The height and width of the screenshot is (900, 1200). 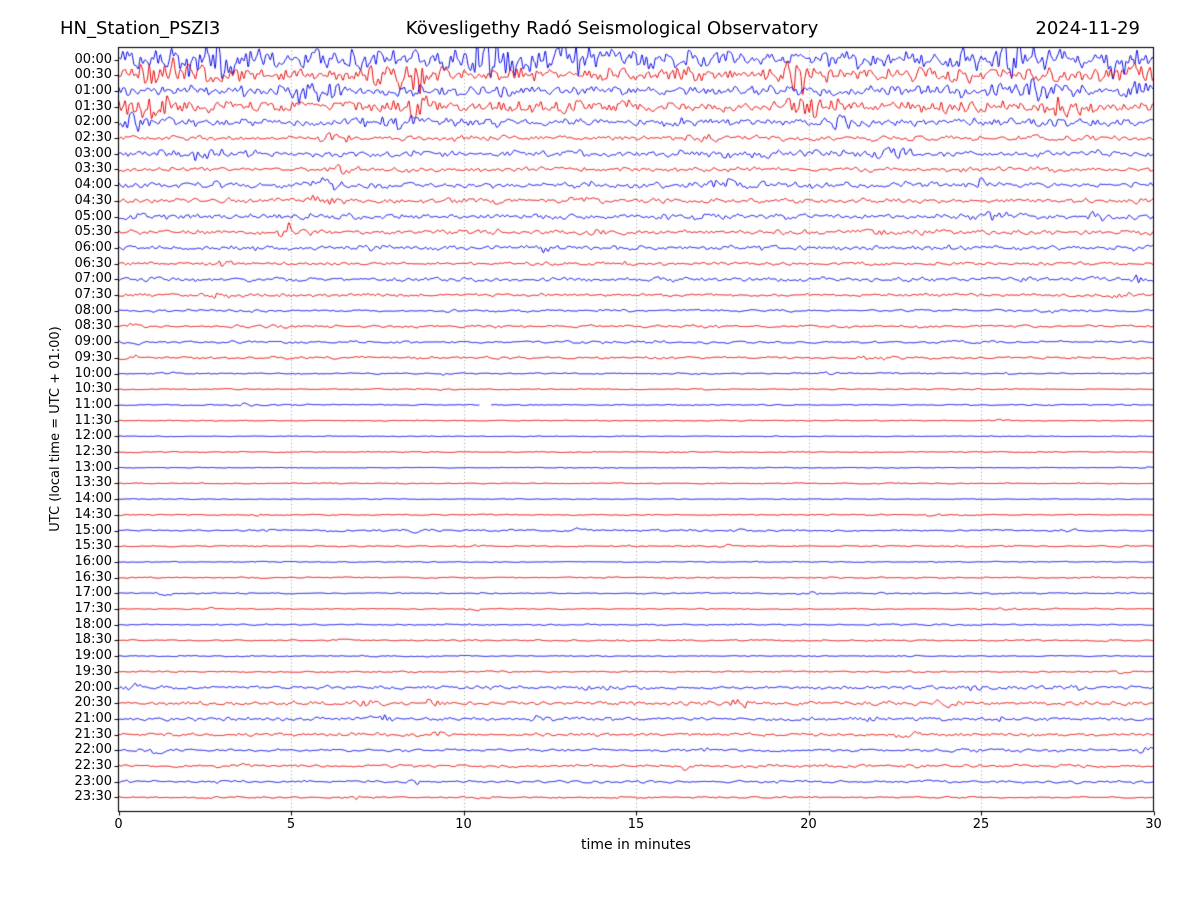 What do you see at coordinates (93, 404) in the screenshot?
I see `y-tick-label: 11:00` at bounding box center [93, 404].